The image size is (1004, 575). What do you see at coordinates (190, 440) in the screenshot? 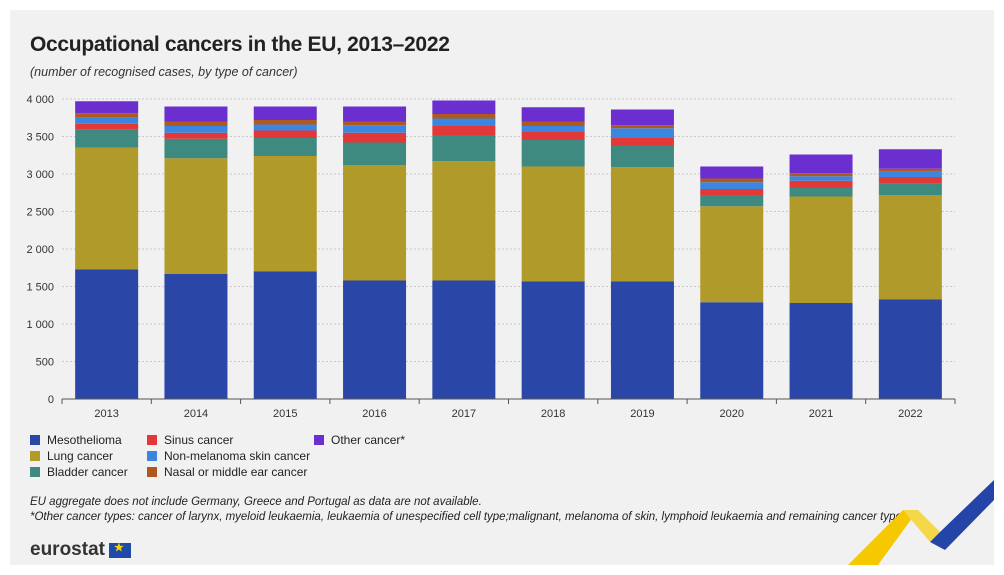
I see `legend-item: Sinus cancer` at bounding box center [190, 440].